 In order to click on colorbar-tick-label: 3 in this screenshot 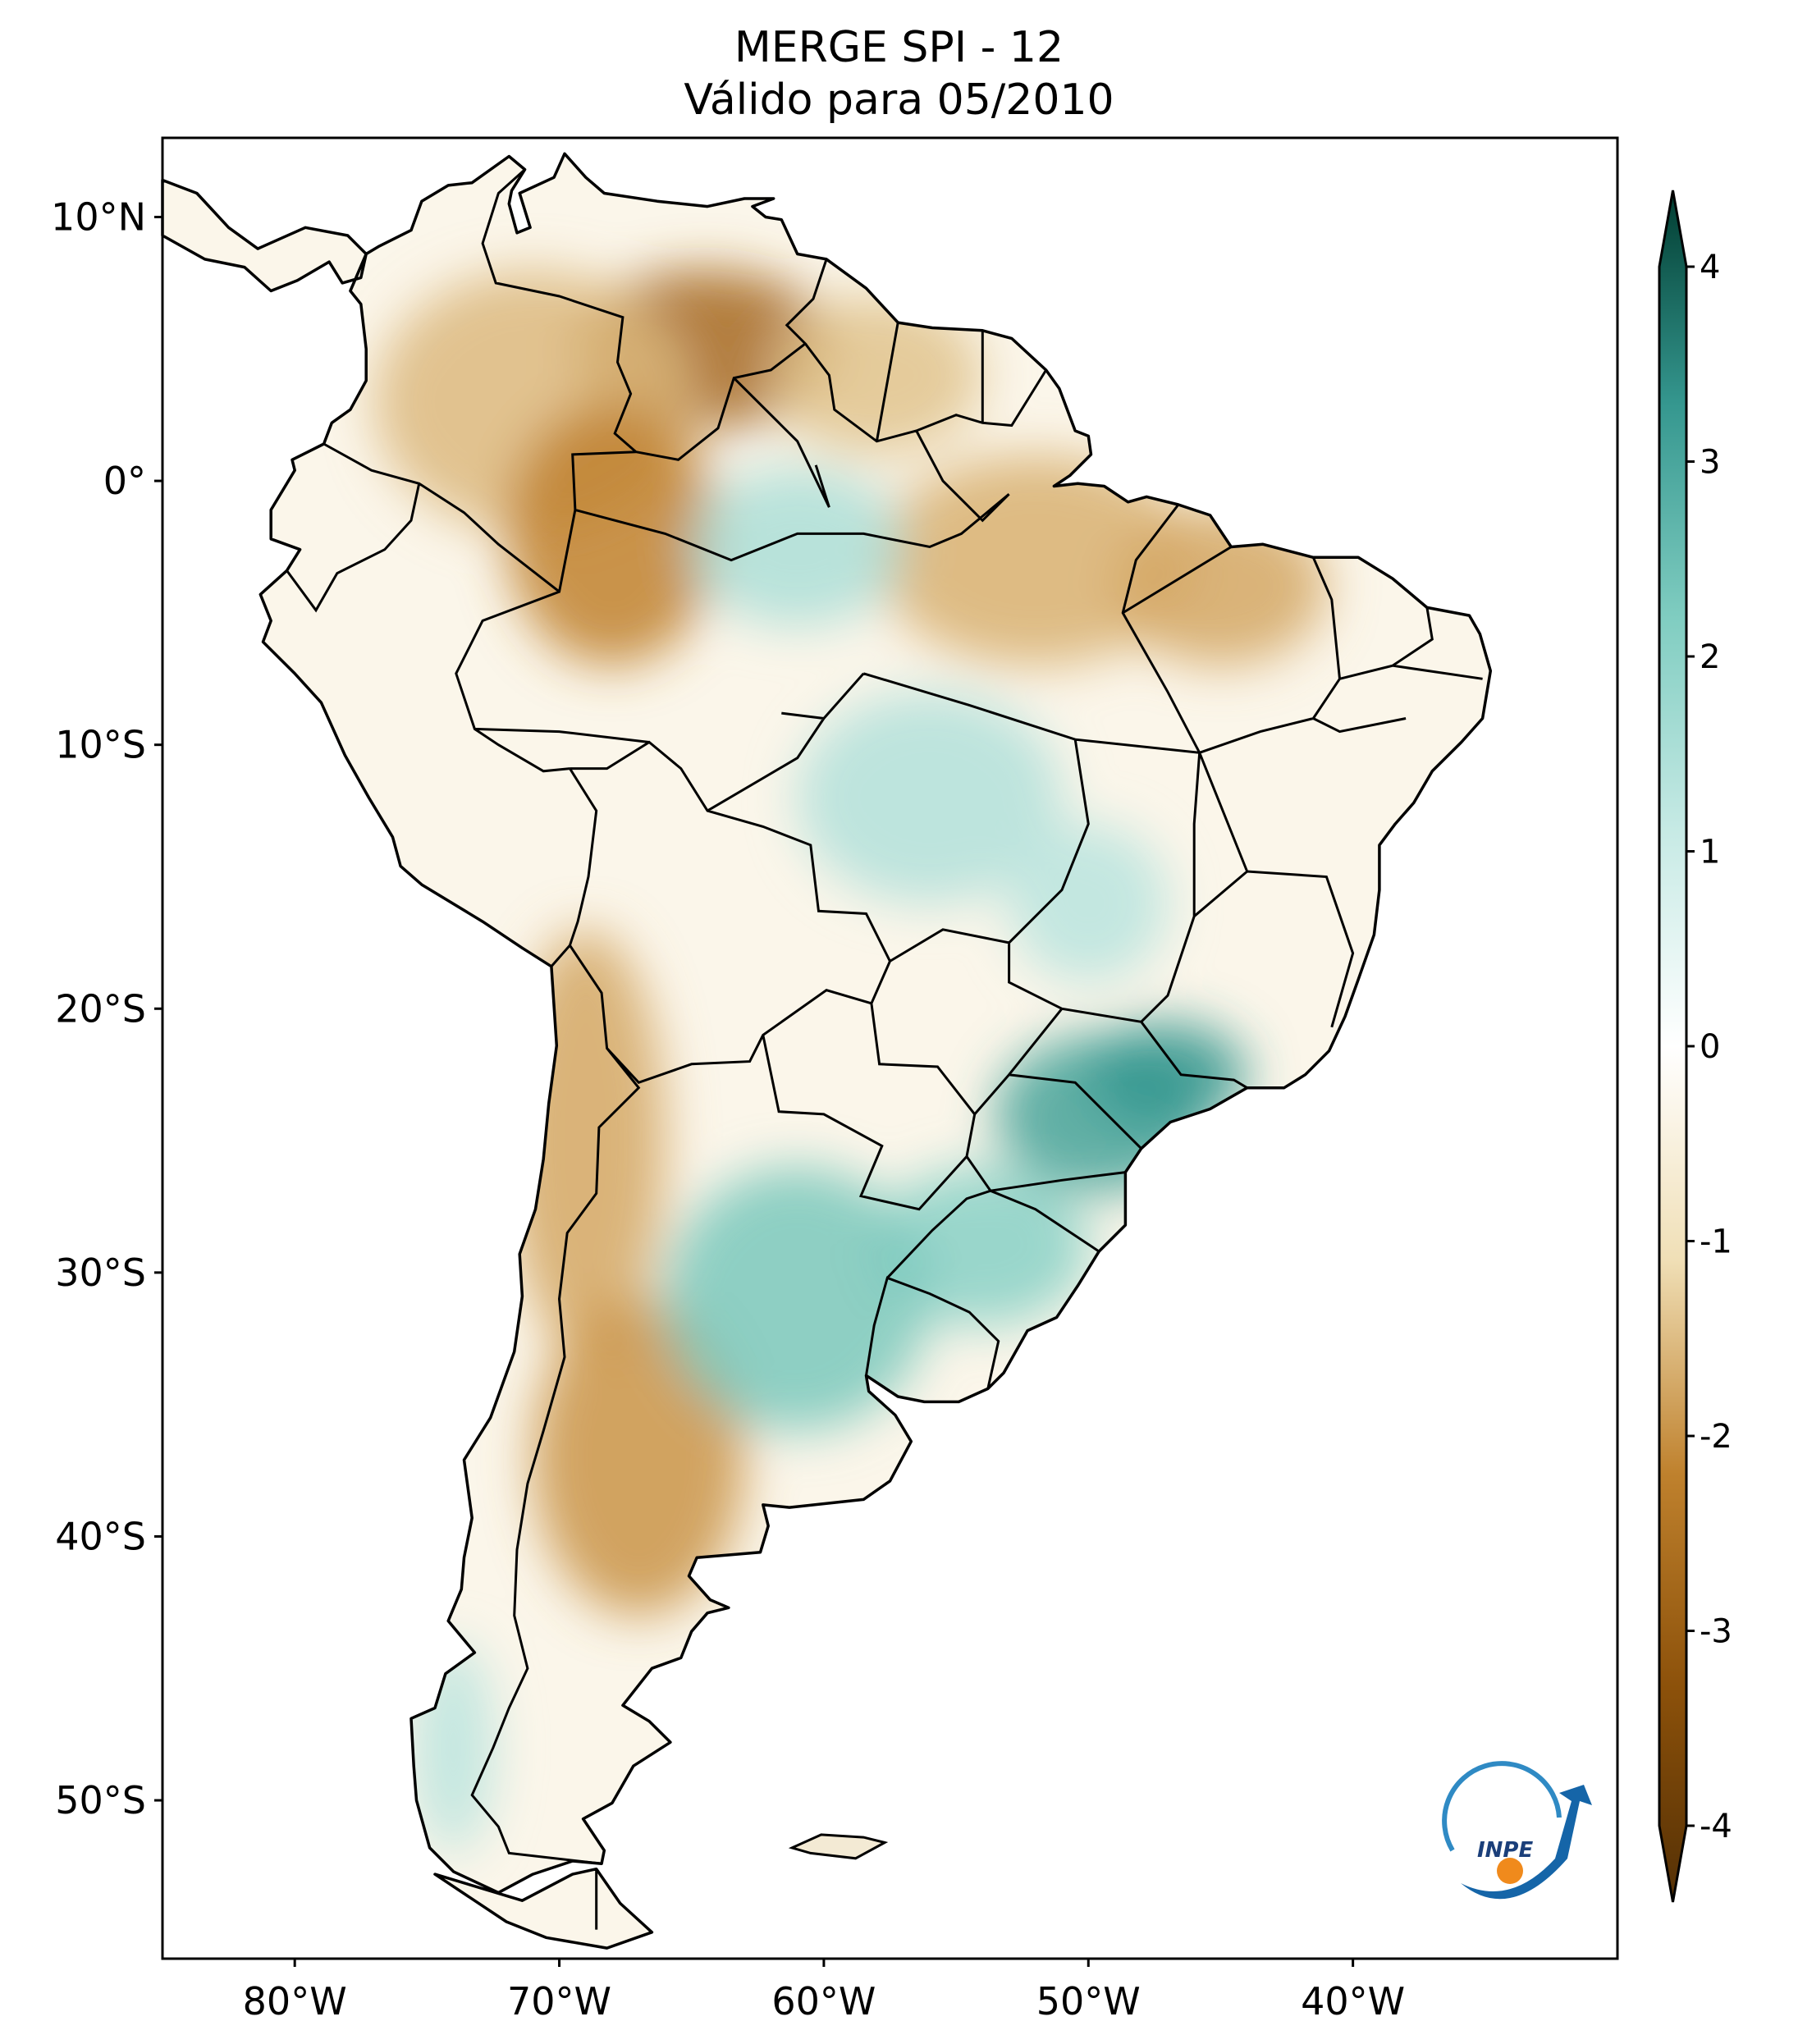, I will do `click(1710, 463)`.